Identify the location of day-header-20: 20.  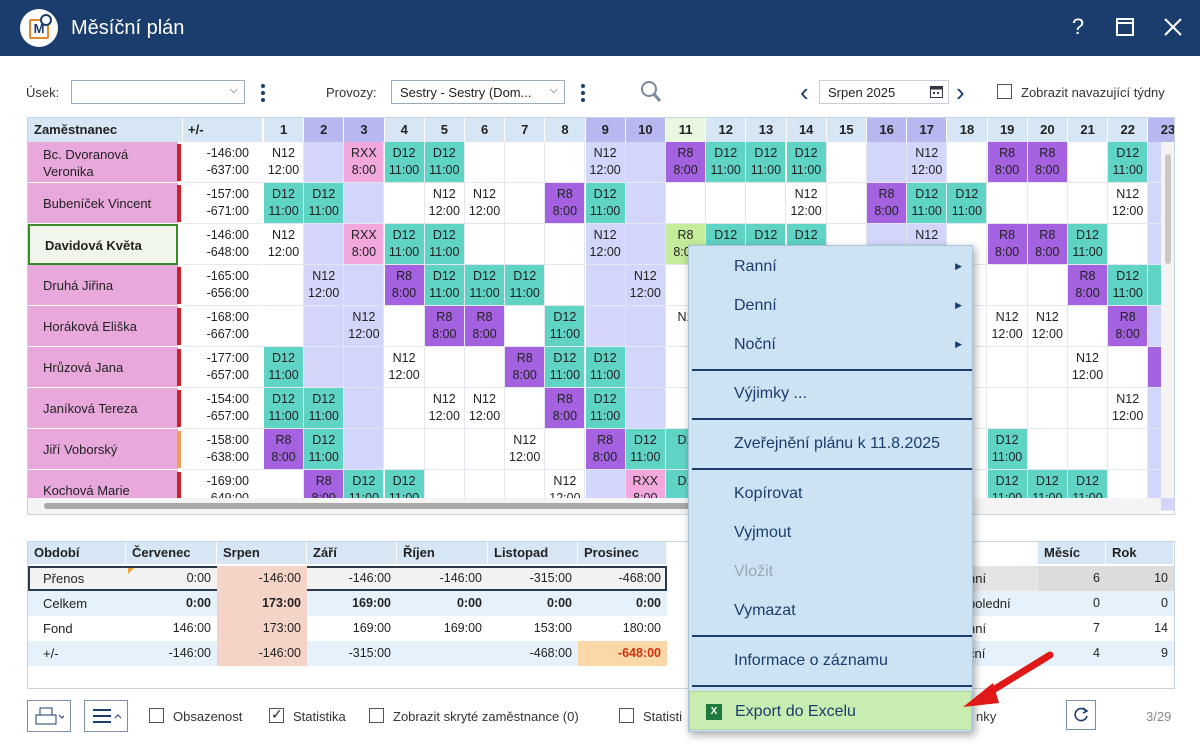
(1047, 130).